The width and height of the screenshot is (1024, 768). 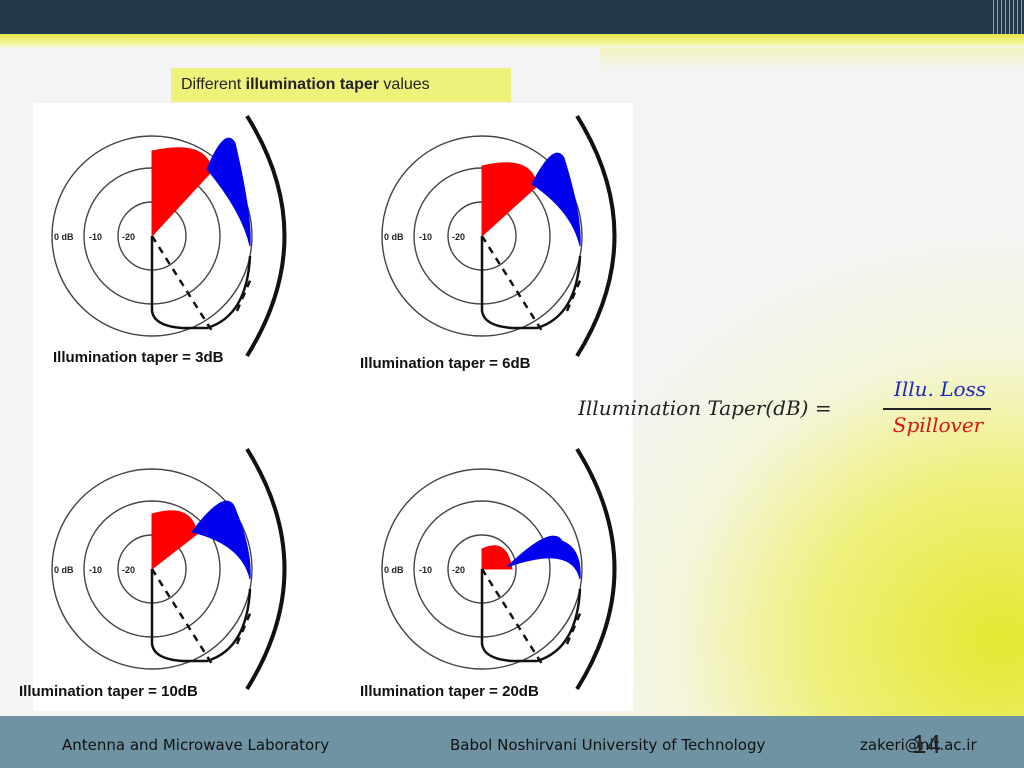 I want to click on panel-3-feed-pattern, so click(x=201, y=616).